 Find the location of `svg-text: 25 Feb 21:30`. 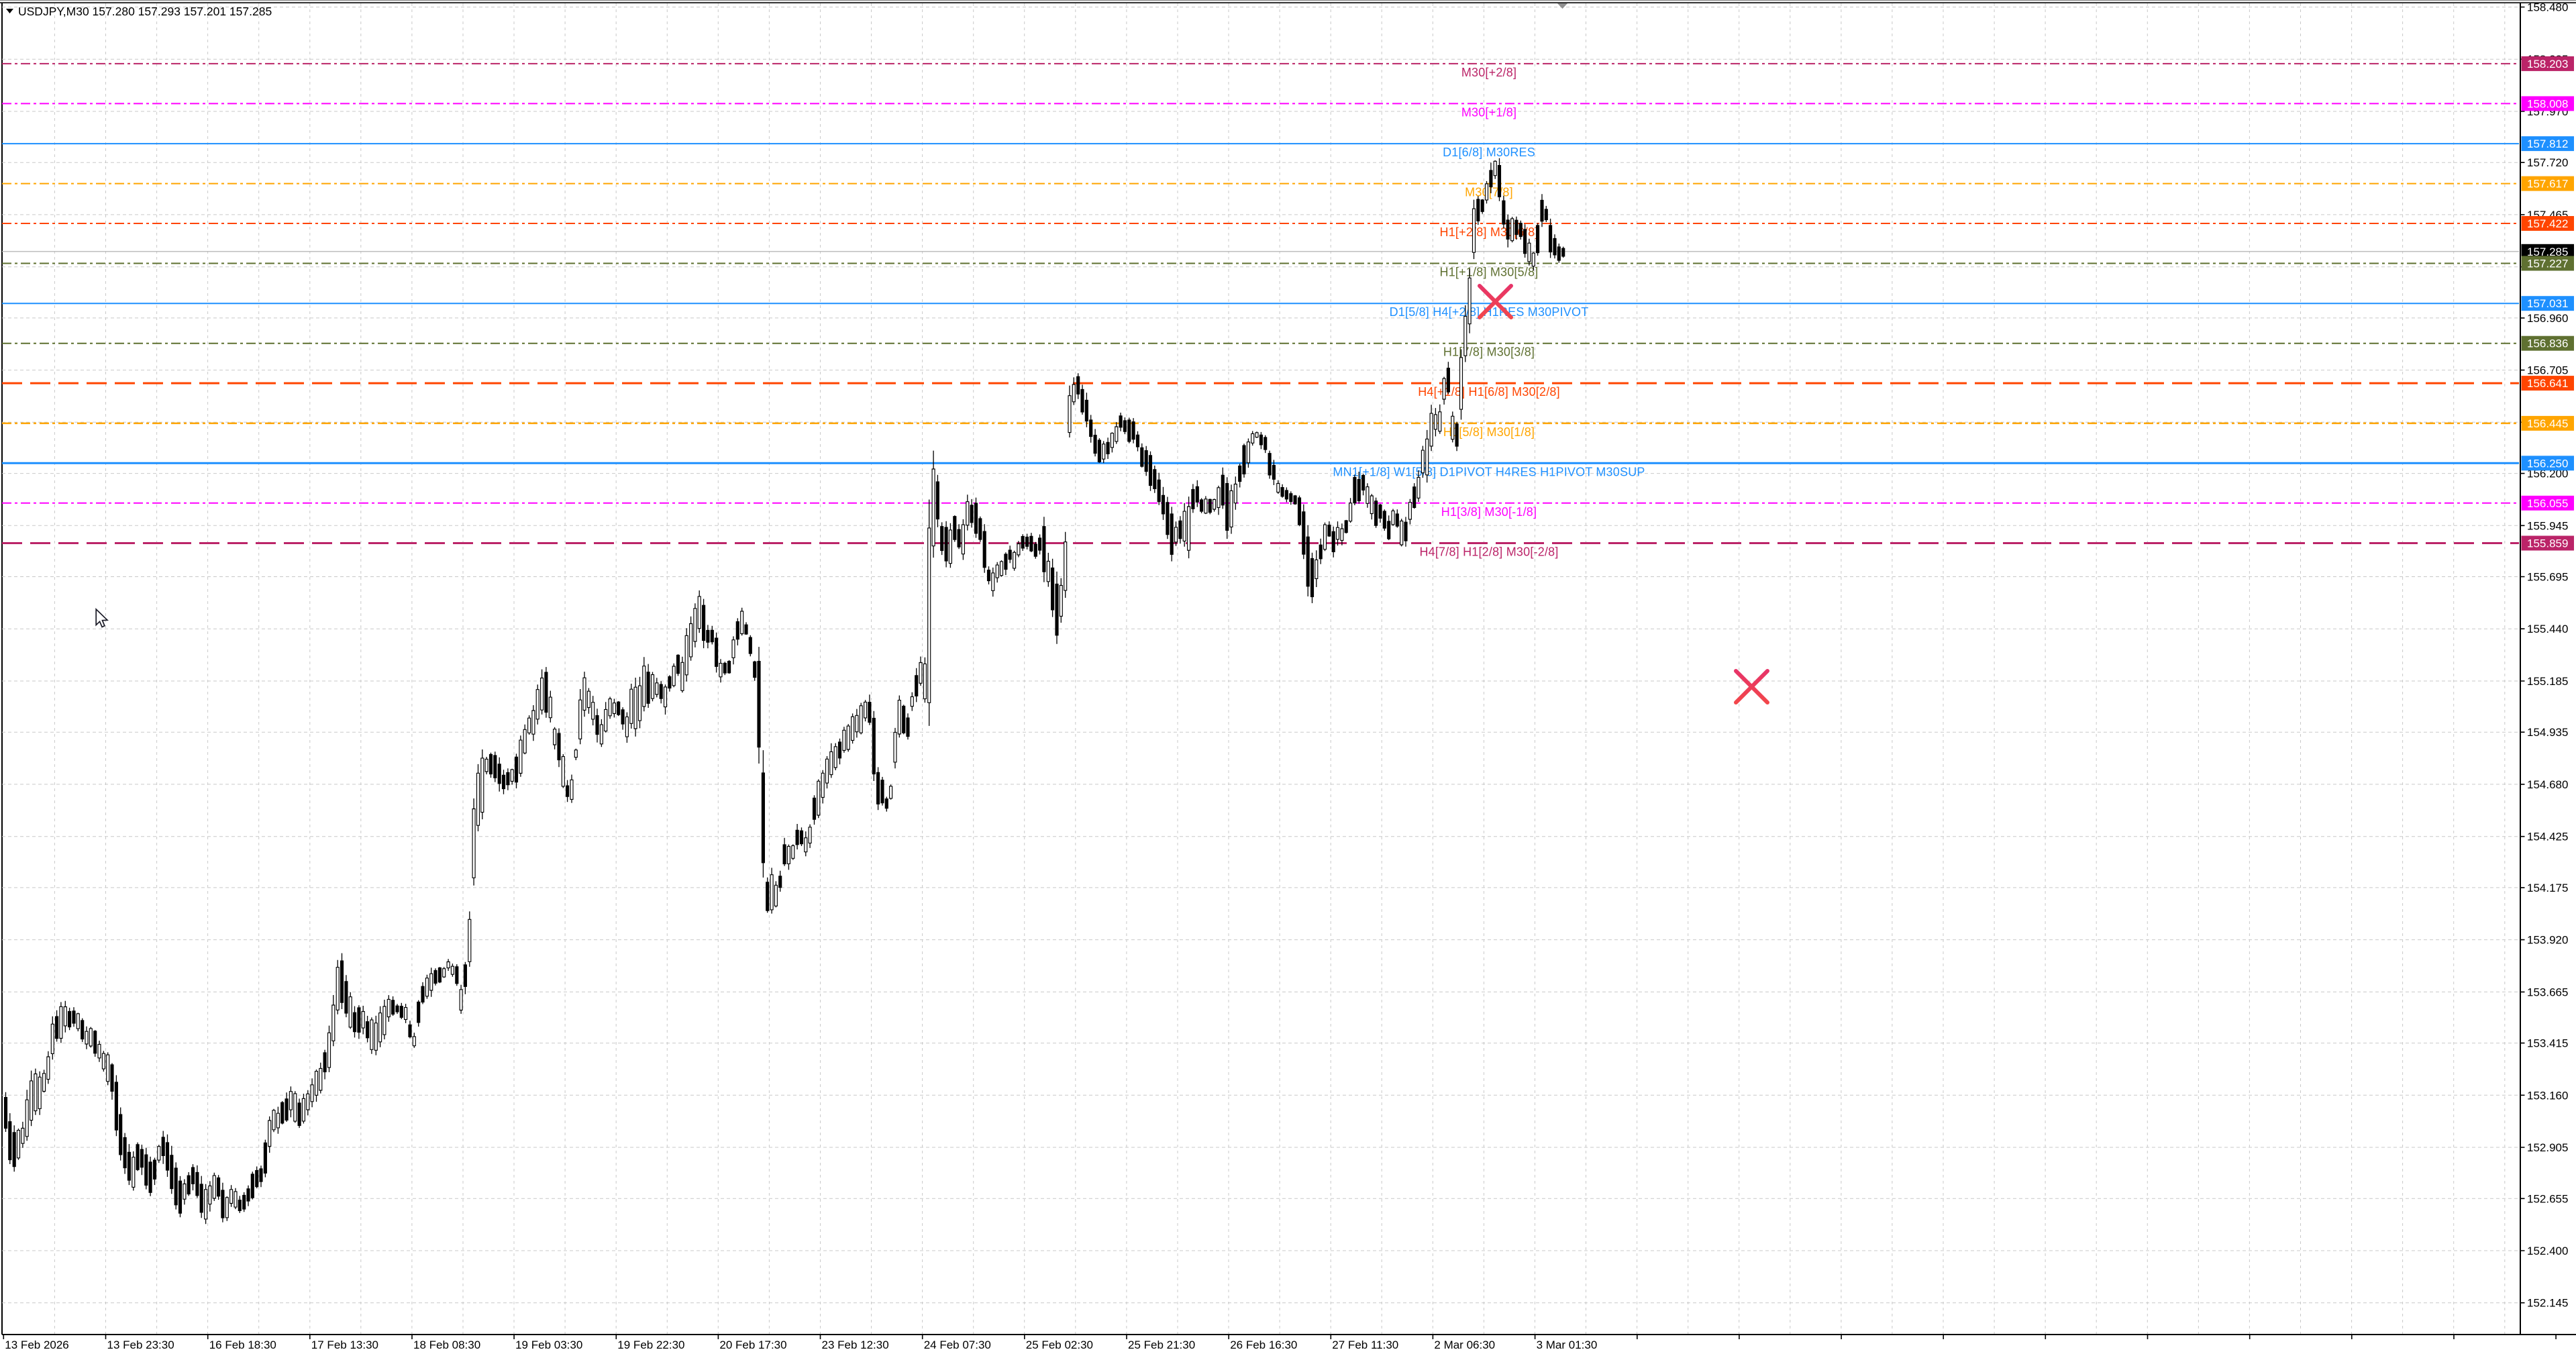

svg-text: 25 Feb 21:30 is located at coordinates (1161, 1345).